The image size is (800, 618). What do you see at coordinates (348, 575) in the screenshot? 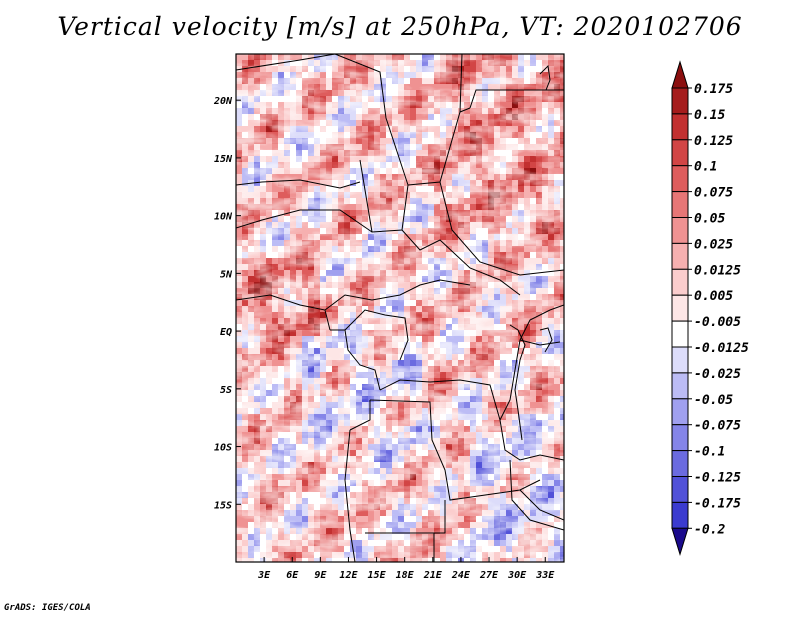
I see `x-tick-label: 12E` at bounding box center [348, 575].